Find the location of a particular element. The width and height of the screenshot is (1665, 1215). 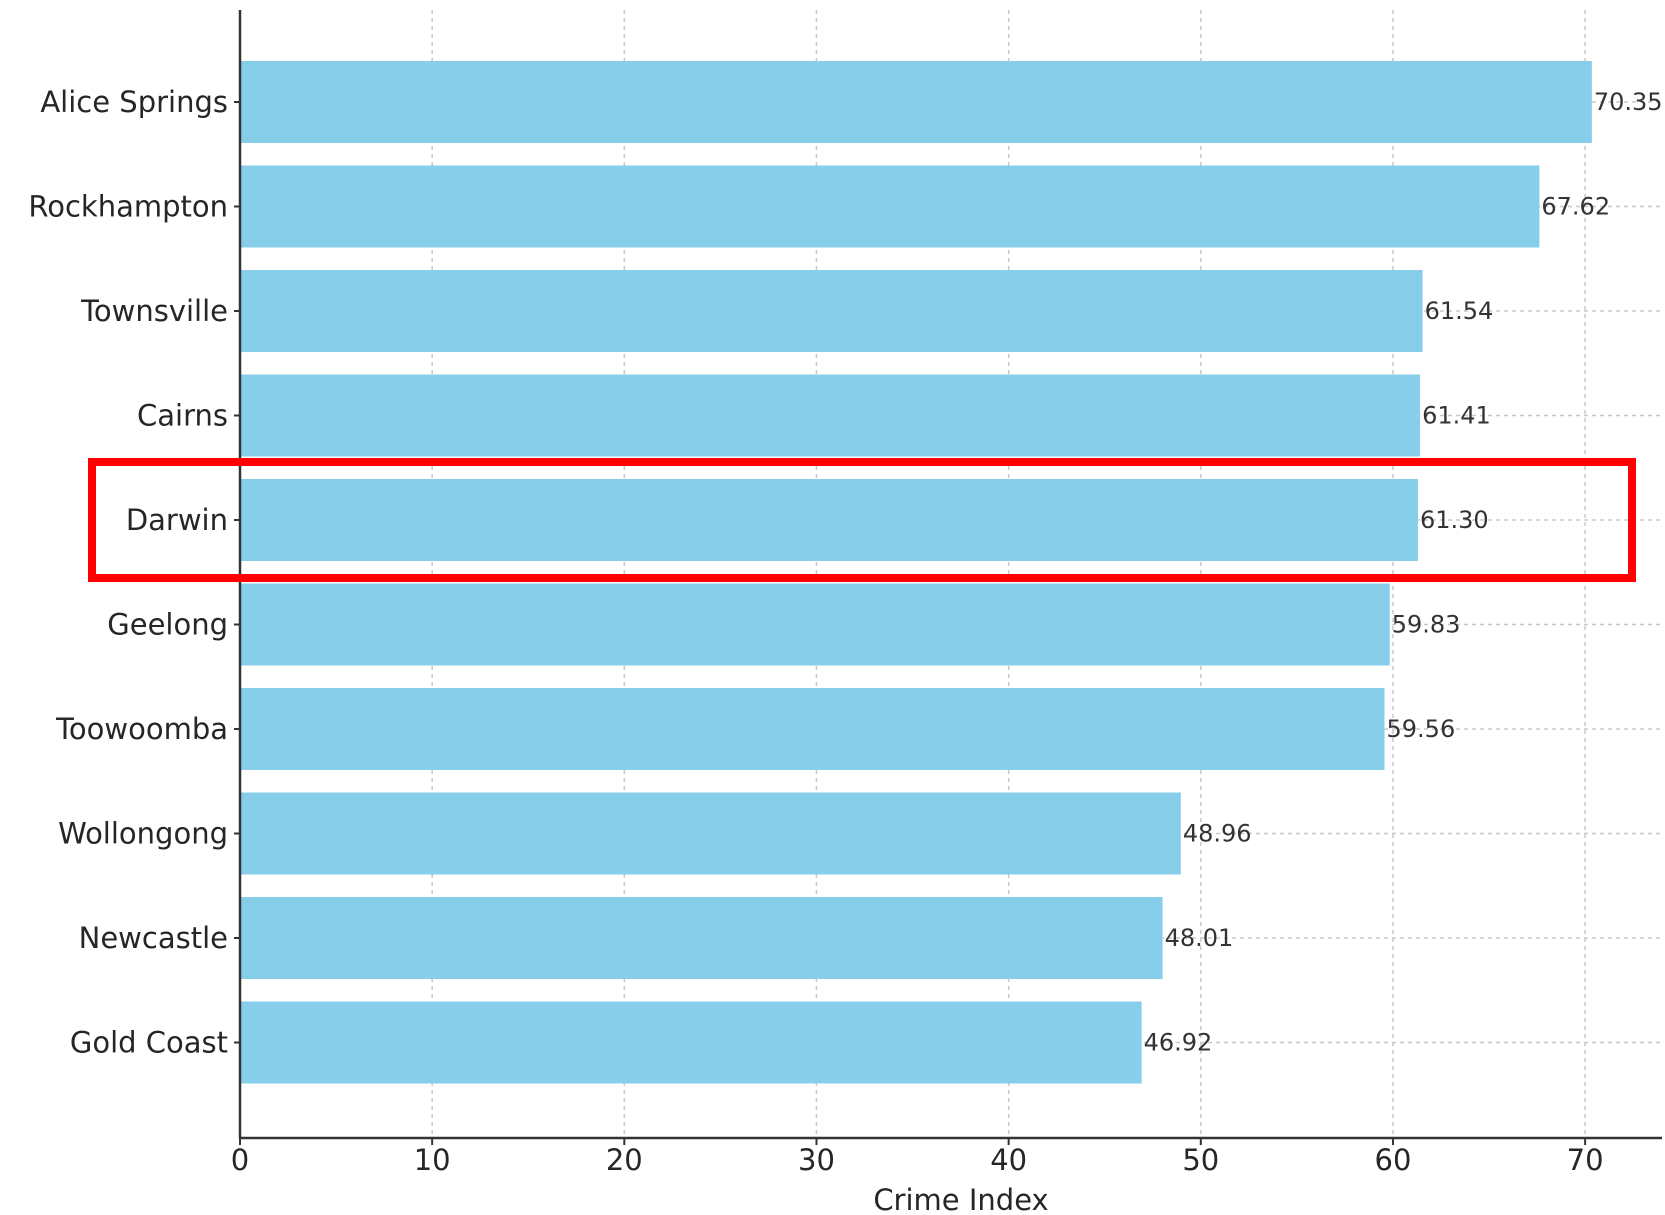

bar-alice-springs is located at coordinates (916, 102).